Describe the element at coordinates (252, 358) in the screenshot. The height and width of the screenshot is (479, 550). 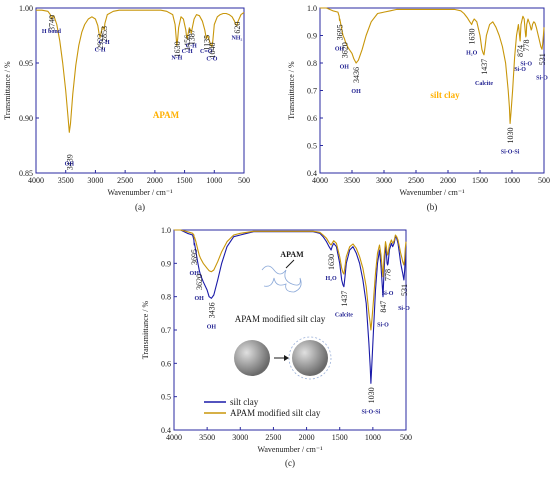
I see `clay-particle-icon` at that location.